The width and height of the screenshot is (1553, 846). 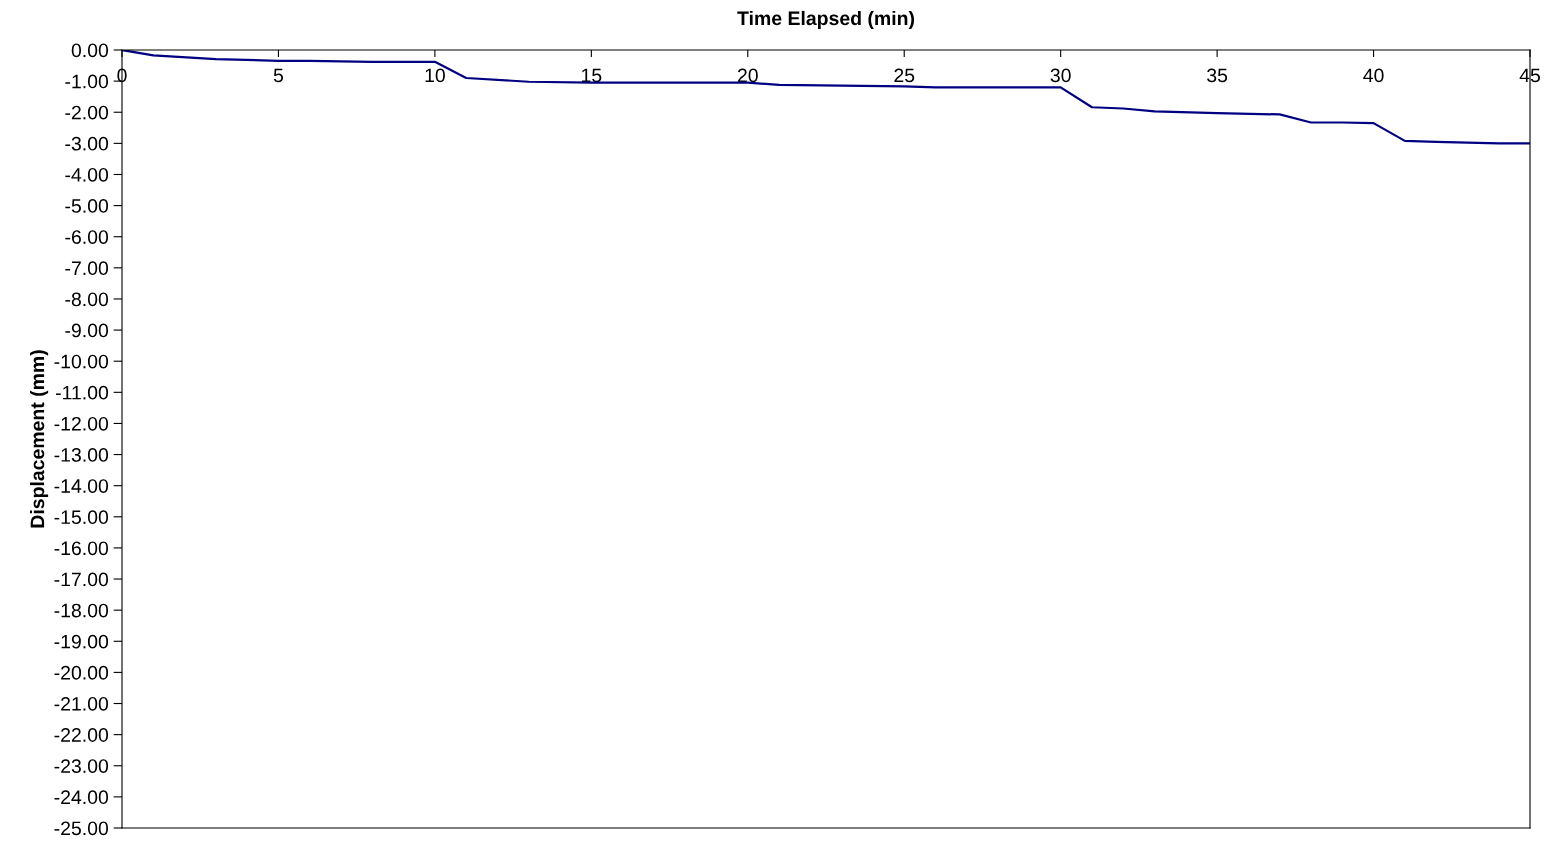 What do you see at coordinates (592, 75) in the screenshot?
I see `x-tick-label: 15` at bounding box center [592, 75].